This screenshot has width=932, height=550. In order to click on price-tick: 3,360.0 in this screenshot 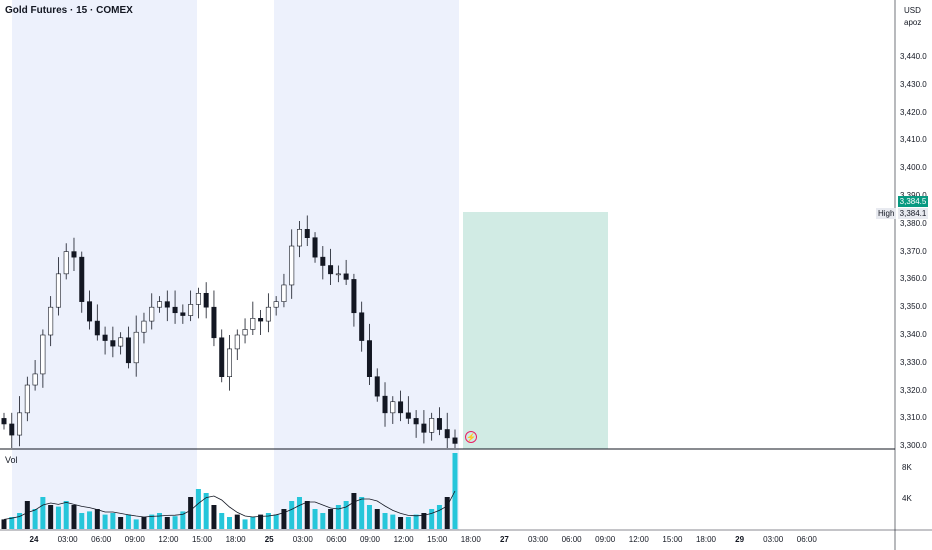, I will do `click(913, 279)`.